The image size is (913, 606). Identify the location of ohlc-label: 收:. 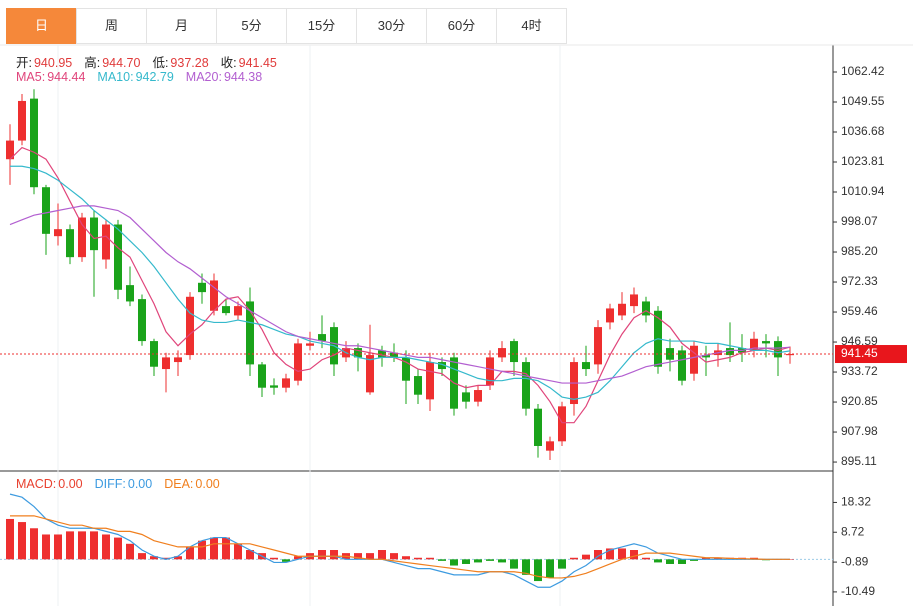
(228, 63).